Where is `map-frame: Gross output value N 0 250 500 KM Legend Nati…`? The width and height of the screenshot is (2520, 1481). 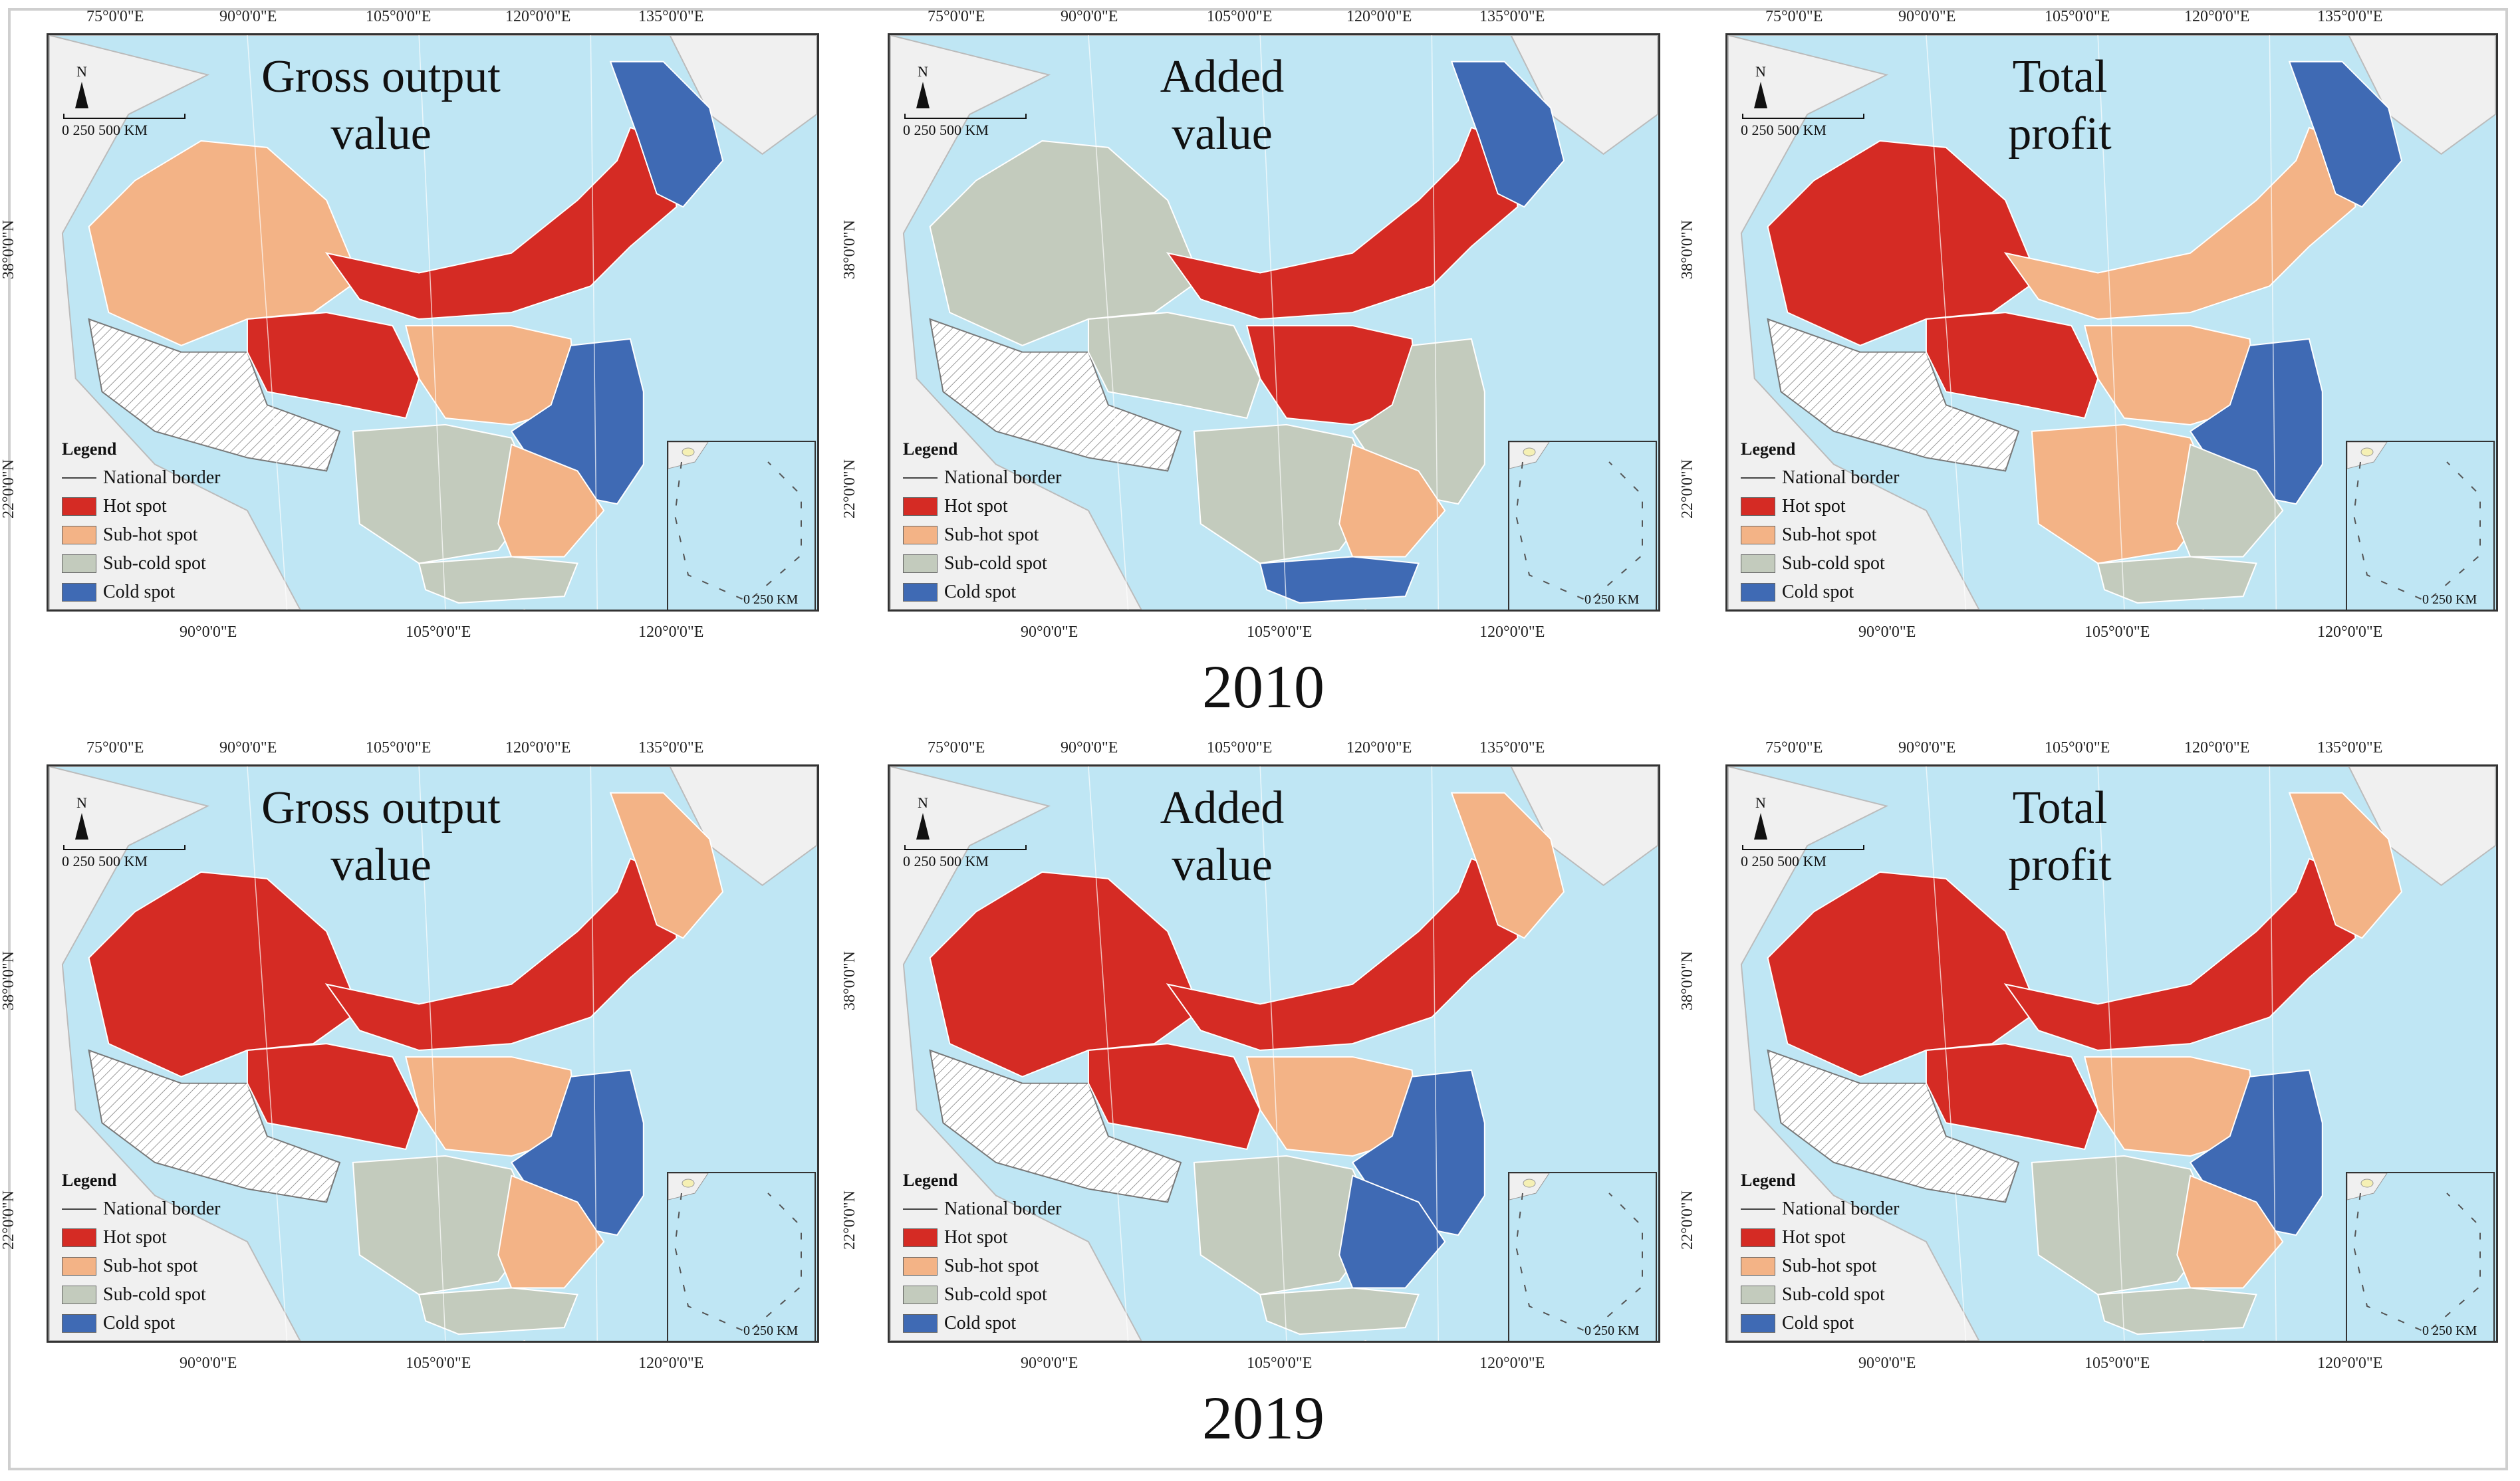 map-frame: Gross output value N 0 250 500 KM Legend Nati… is located at coordinates (433, 1053).